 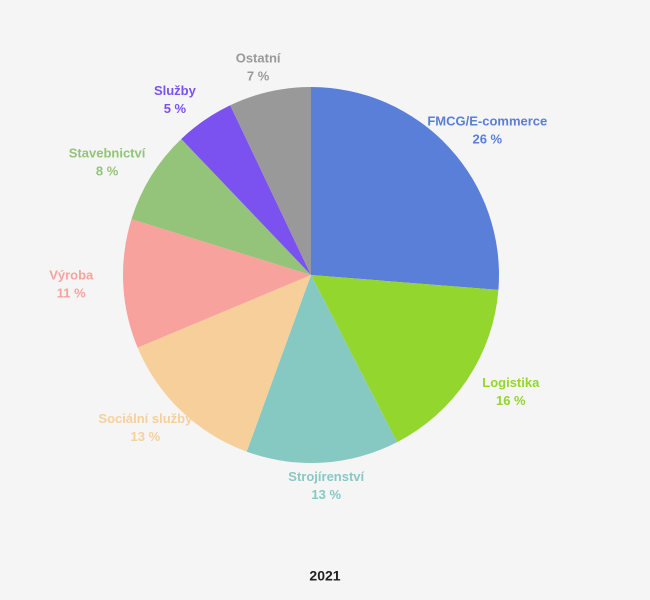 I want to click on slice-value-label: 26 %, so click(x=487, y=139).